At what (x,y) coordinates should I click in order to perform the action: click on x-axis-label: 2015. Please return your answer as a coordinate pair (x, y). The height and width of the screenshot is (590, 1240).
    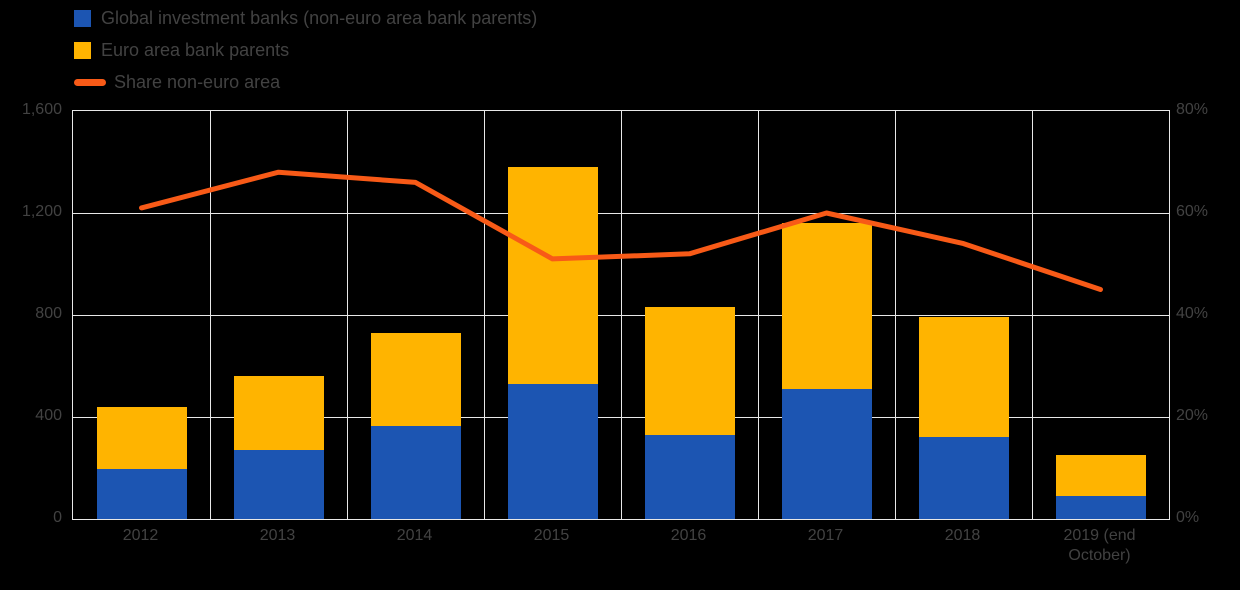
    Looking at the image, I should click on (551, 535).